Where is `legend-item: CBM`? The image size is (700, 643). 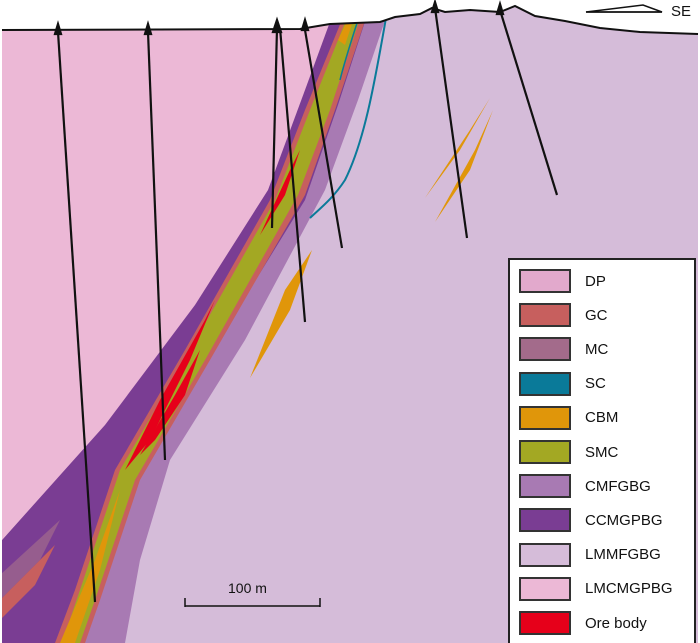
legend-item: CBM is located at coordinates (568, 418).